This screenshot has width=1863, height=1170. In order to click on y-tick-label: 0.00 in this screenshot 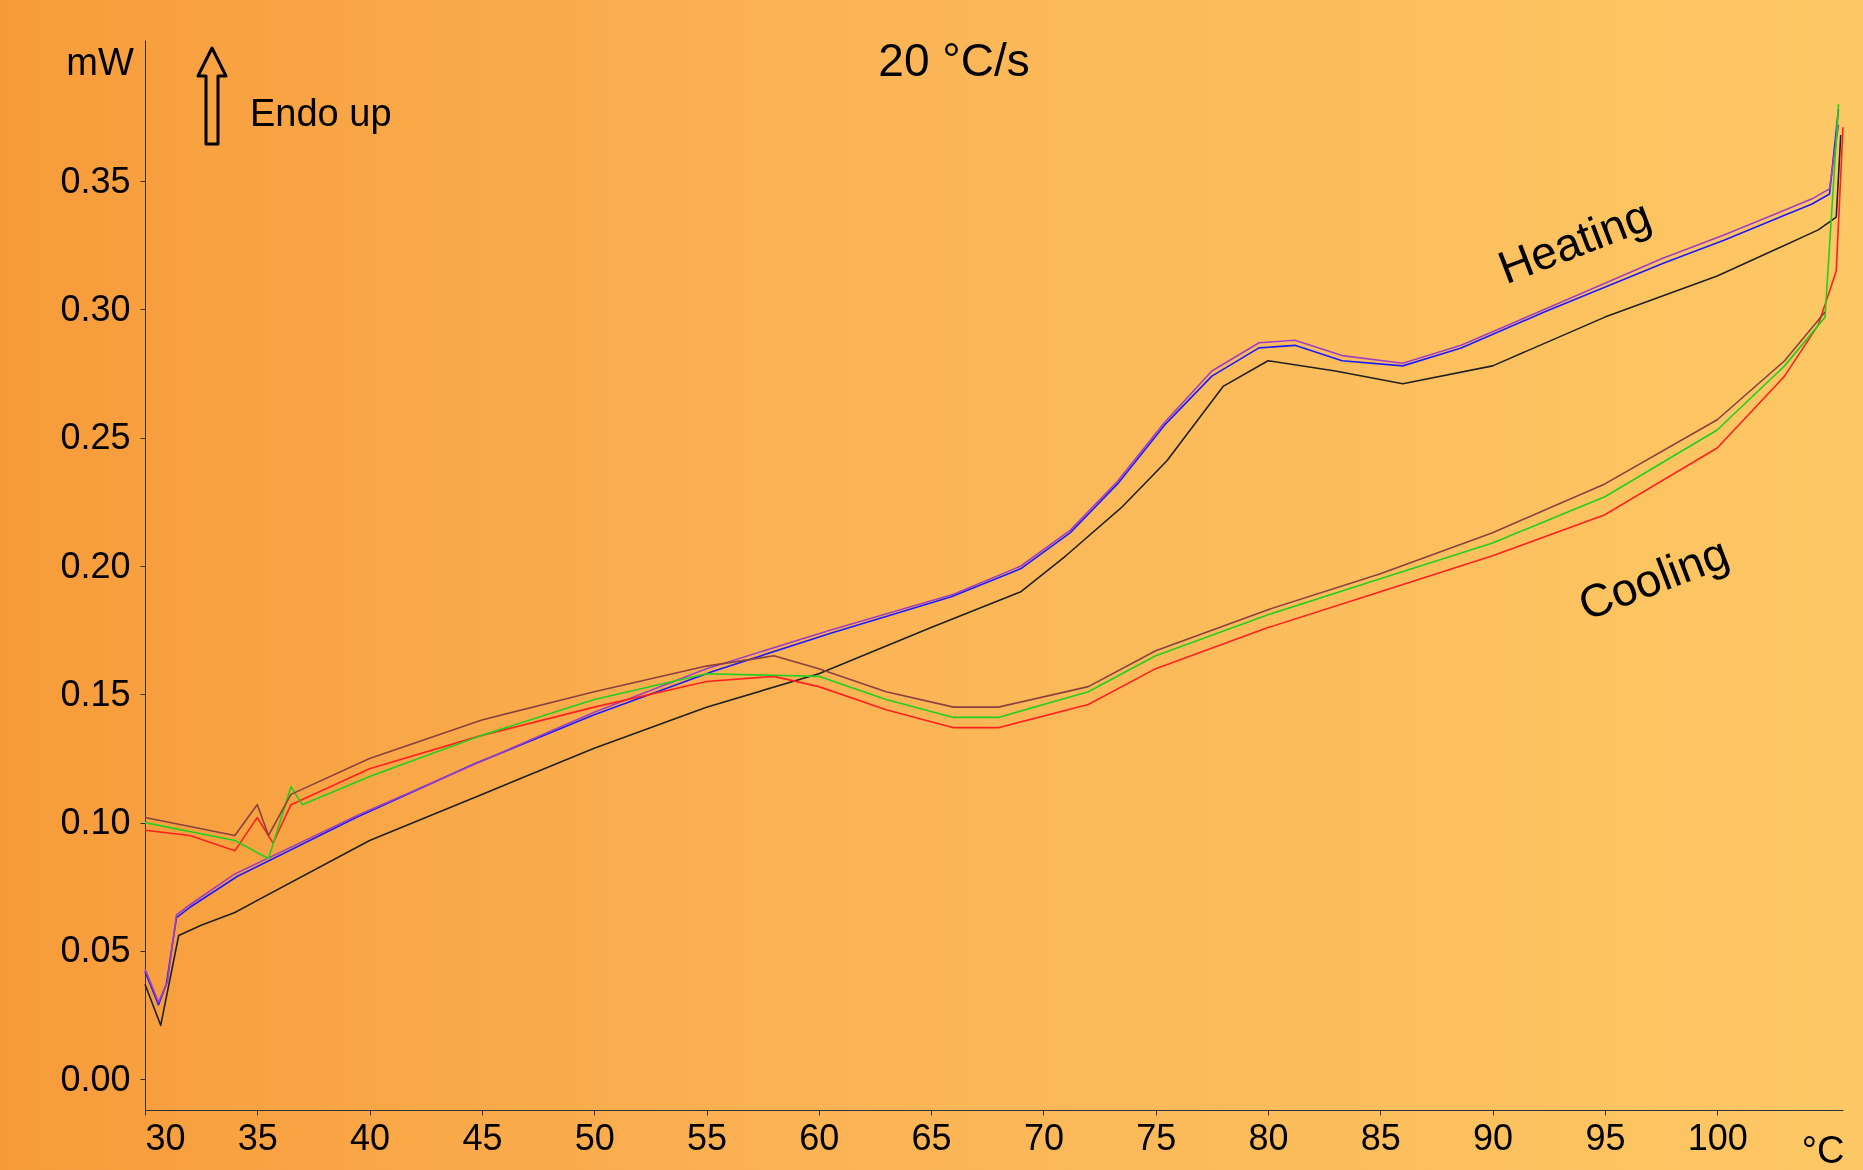, I will do `click(95, 1078)`.